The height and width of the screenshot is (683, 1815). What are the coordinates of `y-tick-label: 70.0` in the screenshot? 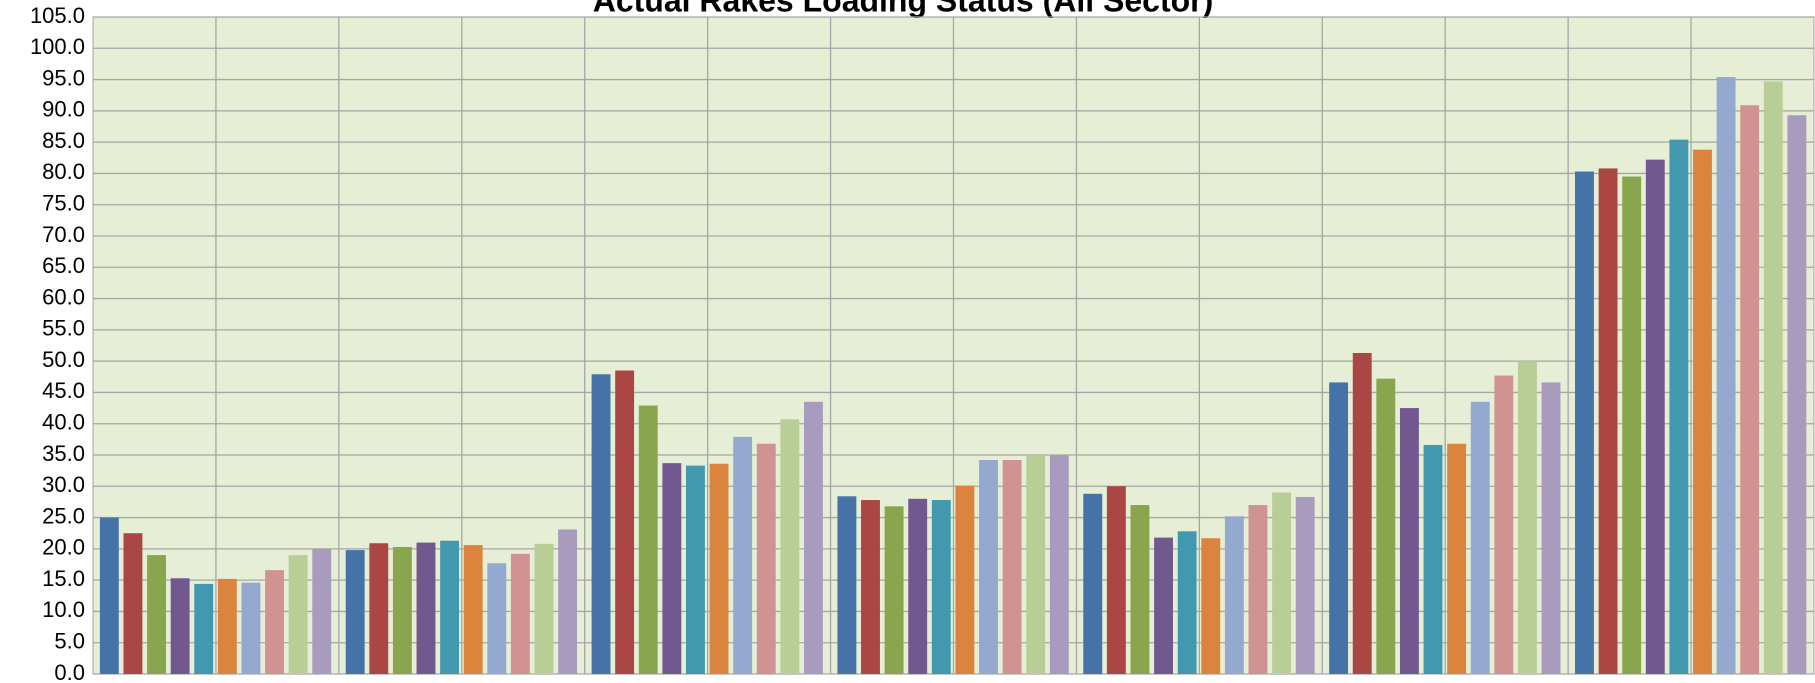 It's located at (63, 234).